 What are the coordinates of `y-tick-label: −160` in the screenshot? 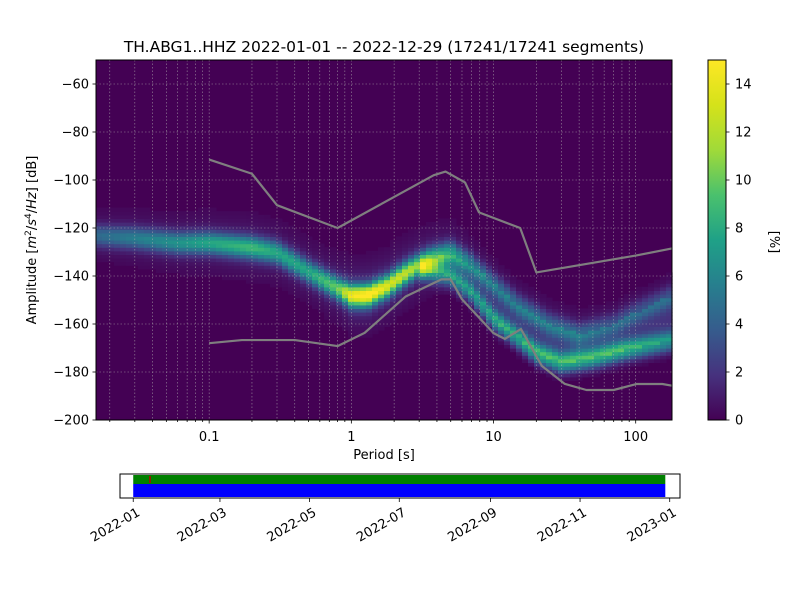 It's located at (71, 325).